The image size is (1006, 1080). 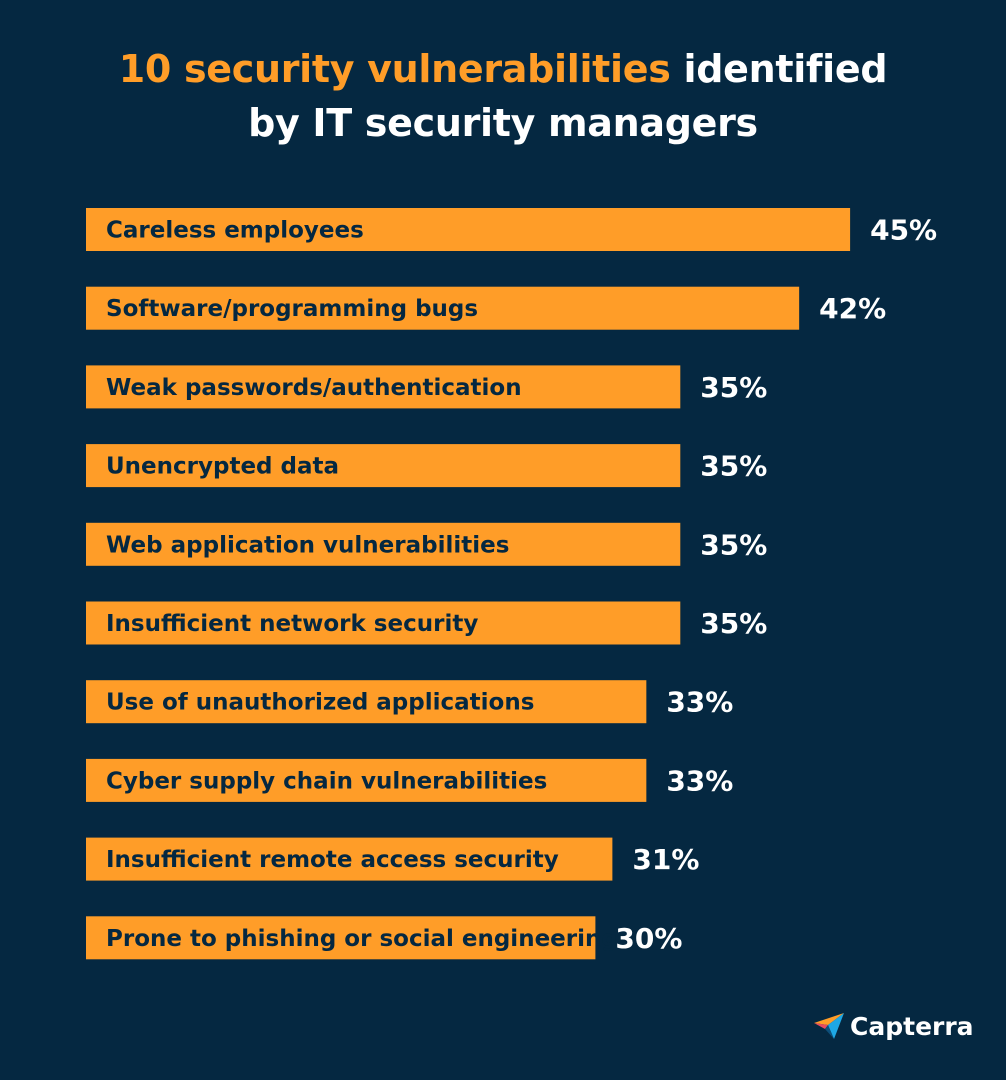 What do you see at coordinates (852, 308) in the screenshot?
I see `value-label: 42%` at bounding box center [852, 308].